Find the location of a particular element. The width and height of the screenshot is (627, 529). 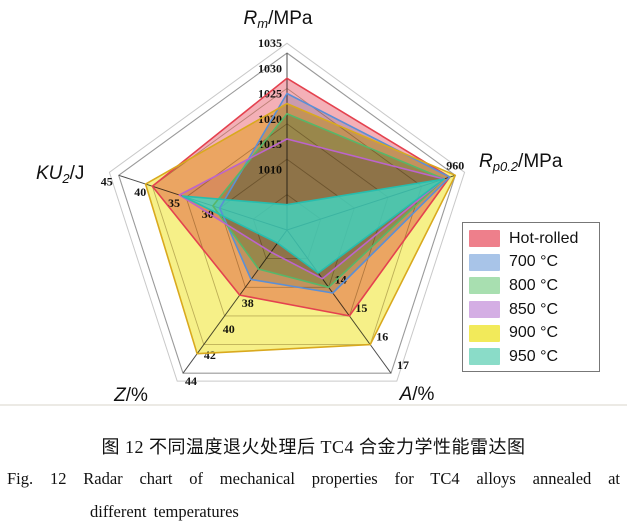

tick-rm-1035: 1035 is located at coordinates (270, 43).